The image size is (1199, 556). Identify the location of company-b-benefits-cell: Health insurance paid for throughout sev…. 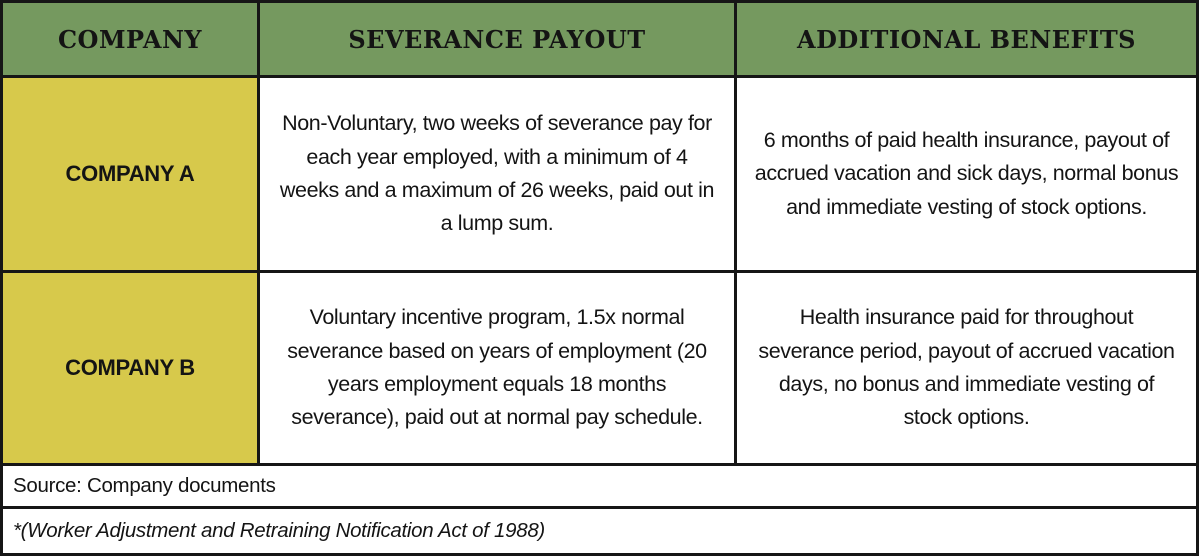
(966, 368).